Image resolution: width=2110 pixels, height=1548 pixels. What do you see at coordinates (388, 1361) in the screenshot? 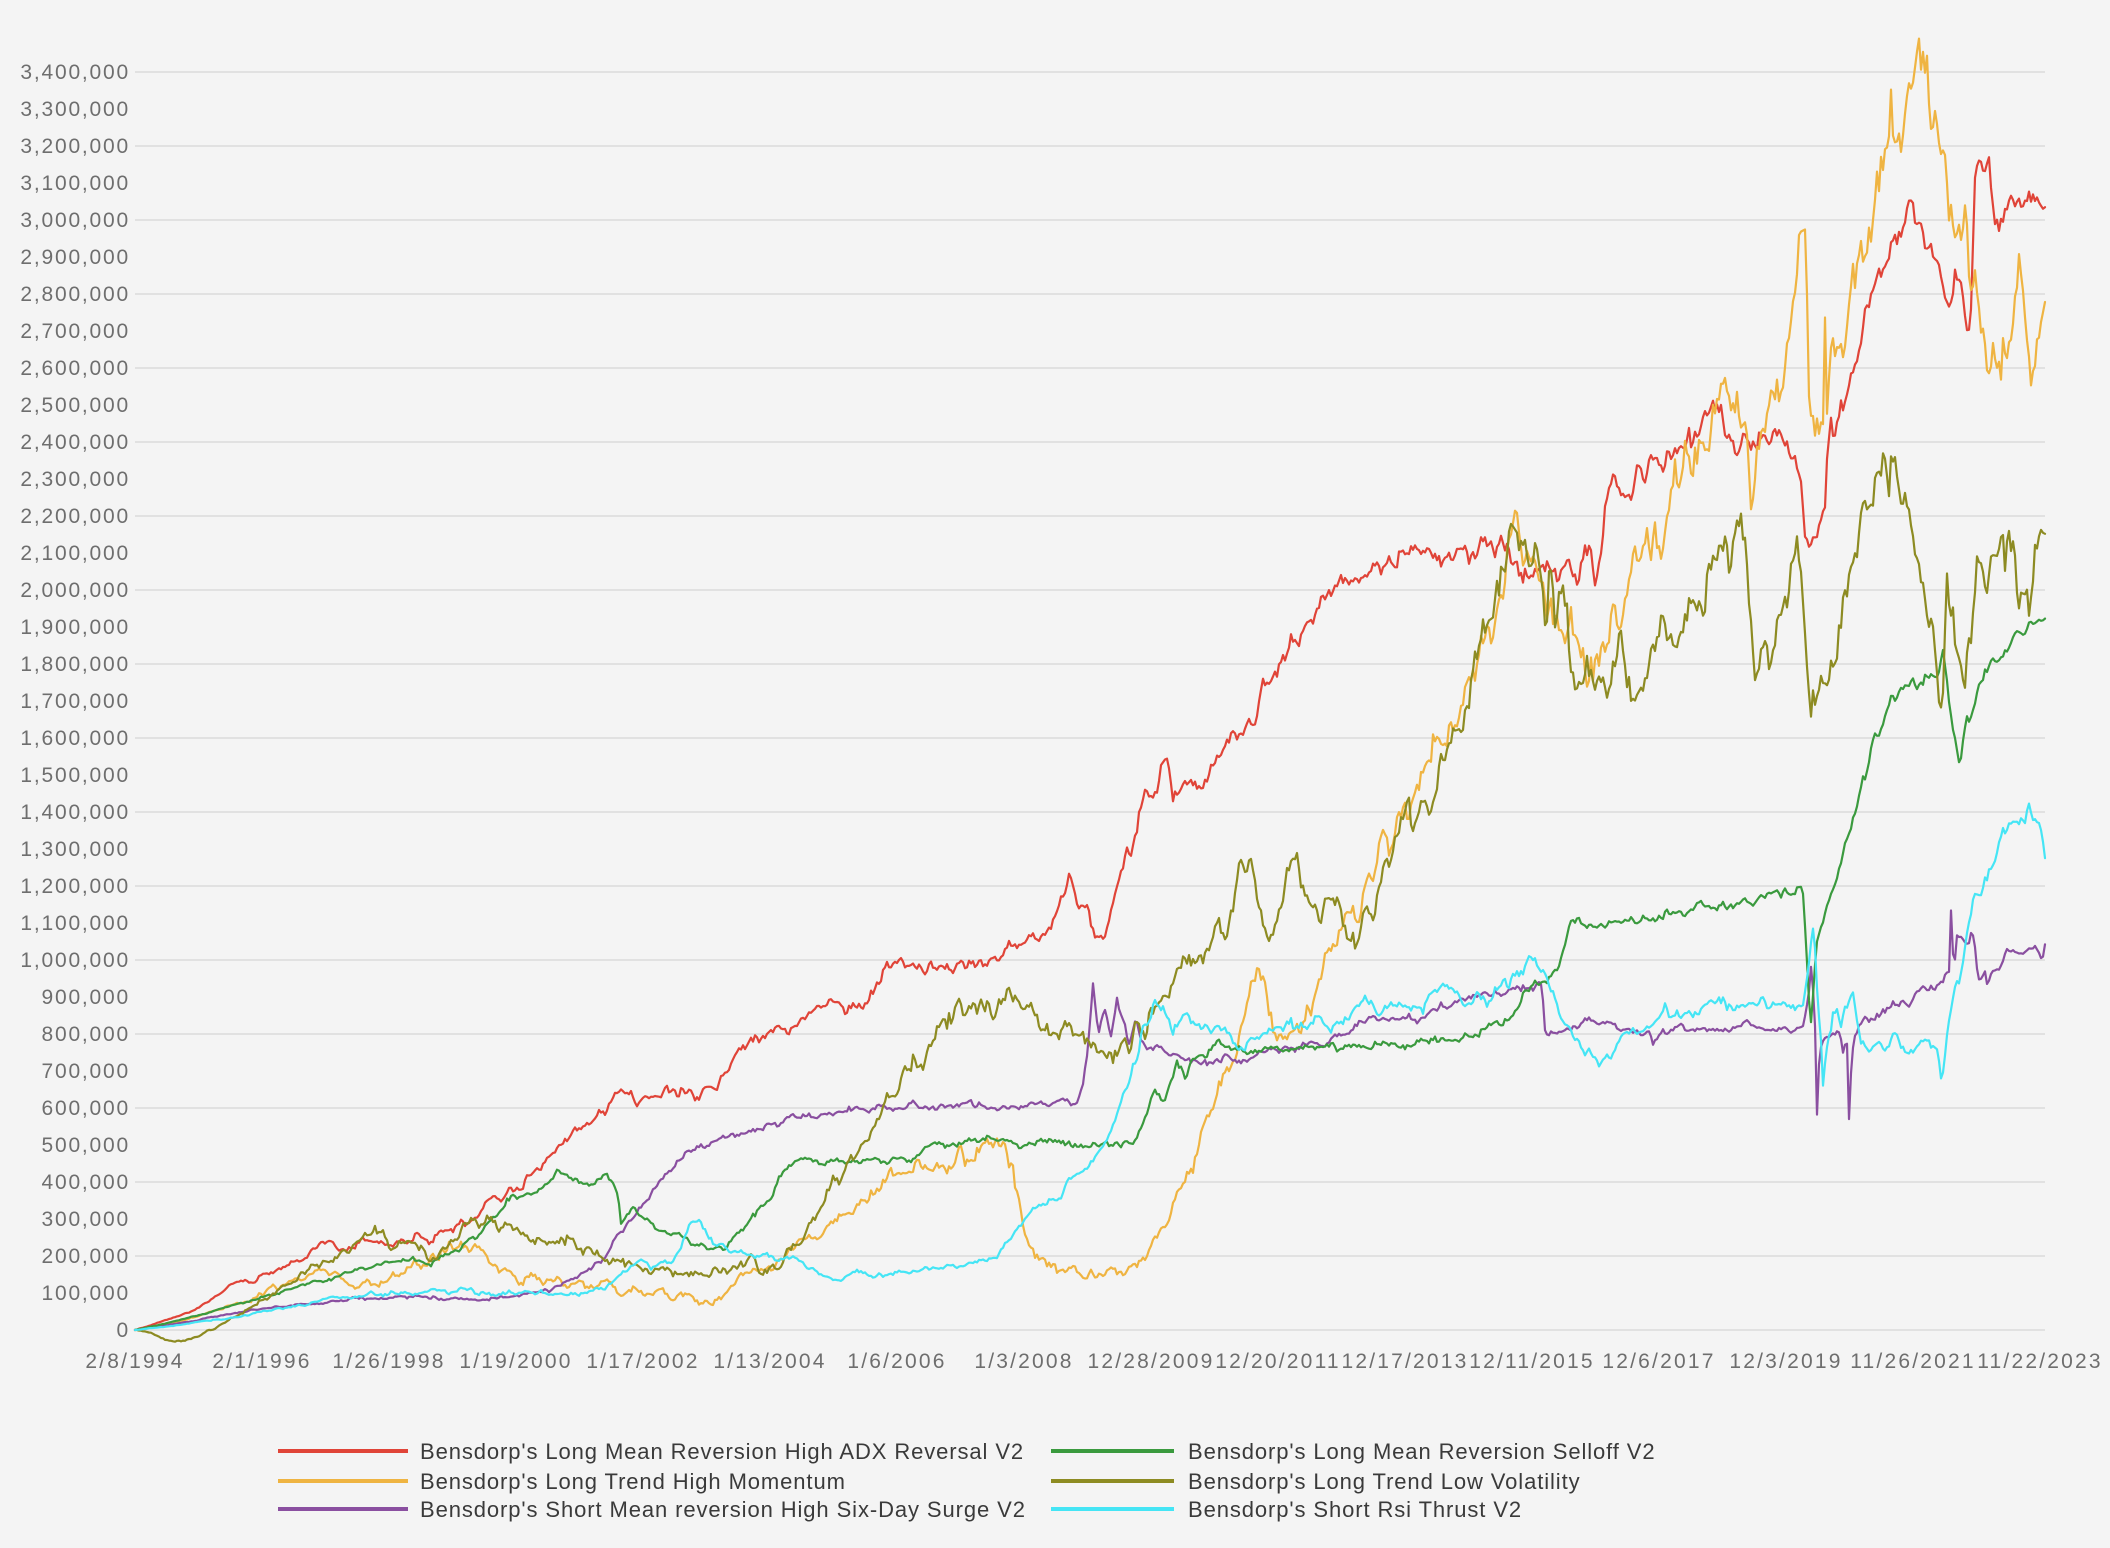
I see `svg-text: 1/26/1998` at bounding box center [388, 1361].